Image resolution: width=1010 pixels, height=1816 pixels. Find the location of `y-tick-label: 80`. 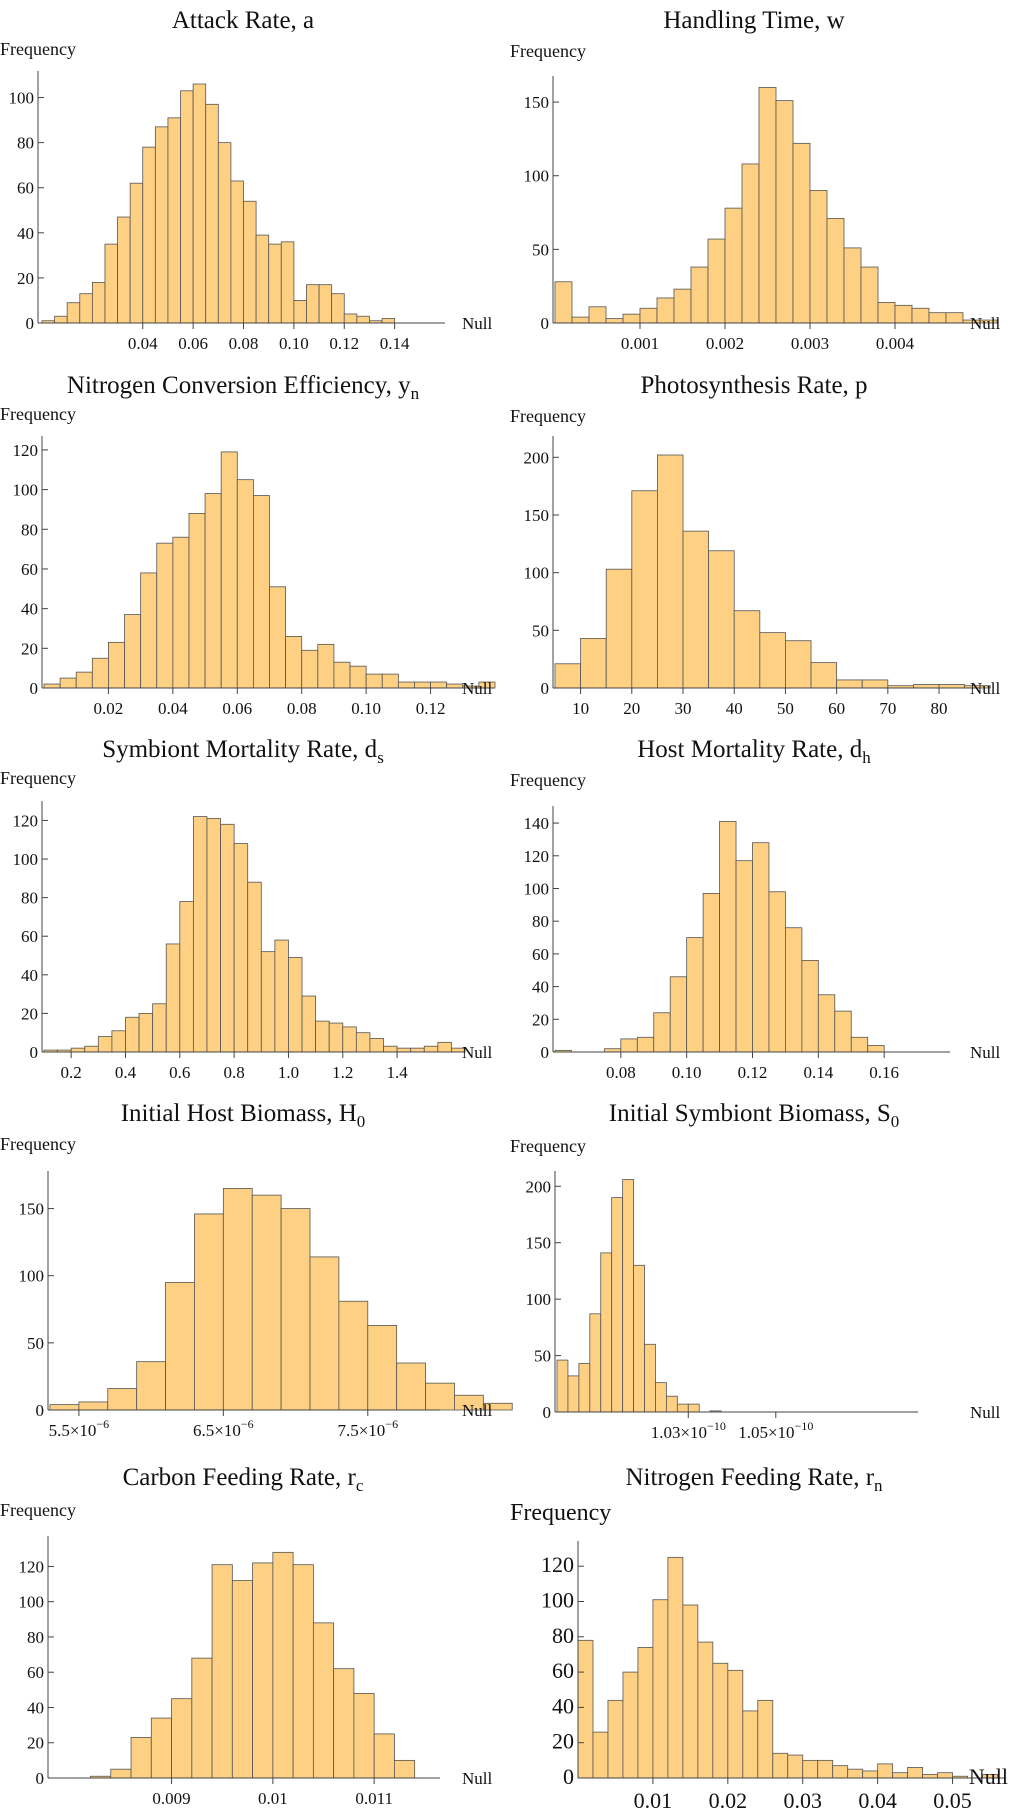

y-tick-label: 80 is located at coordinates (25, 143).